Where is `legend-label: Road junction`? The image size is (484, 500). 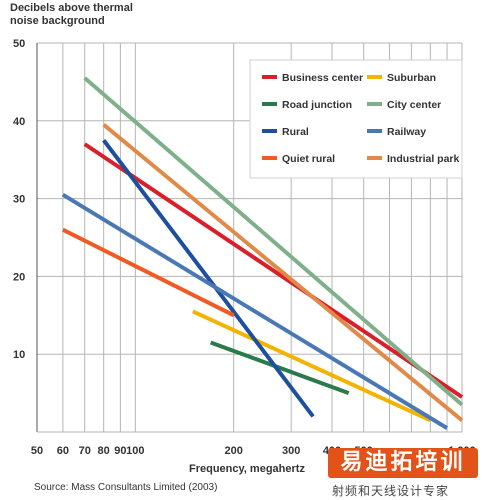 legend-label: Road junction is located at coordinates (317, 105).